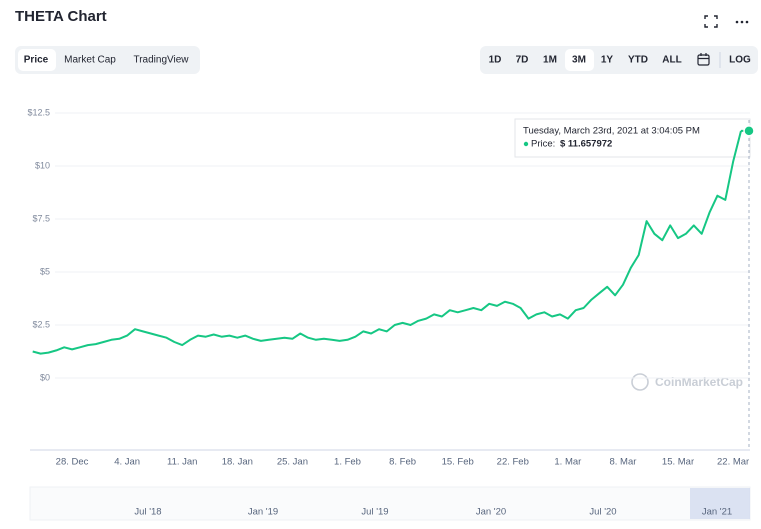 The height and width of the screenshot is (529, 761). I want to click on tab: Market Cap, so click(90, 60).